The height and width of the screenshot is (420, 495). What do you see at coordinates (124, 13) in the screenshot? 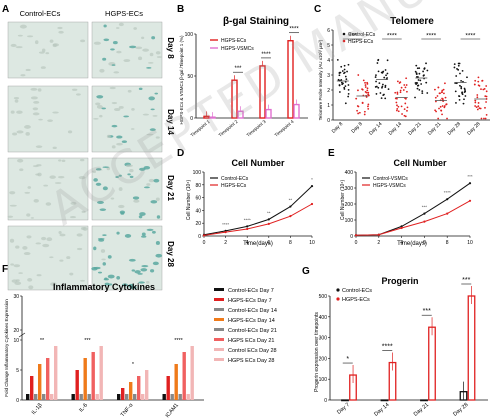
I see `col-label-hgps: HGPS-ECs` at bounding box center [124, 13].